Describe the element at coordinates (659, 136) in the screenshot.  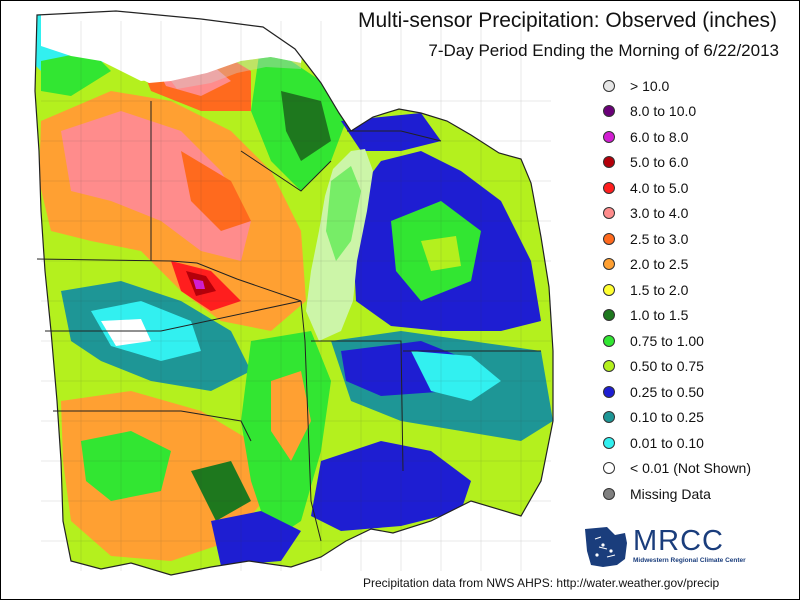
I see `legend-label: 6.0 to 8.0` at that location.